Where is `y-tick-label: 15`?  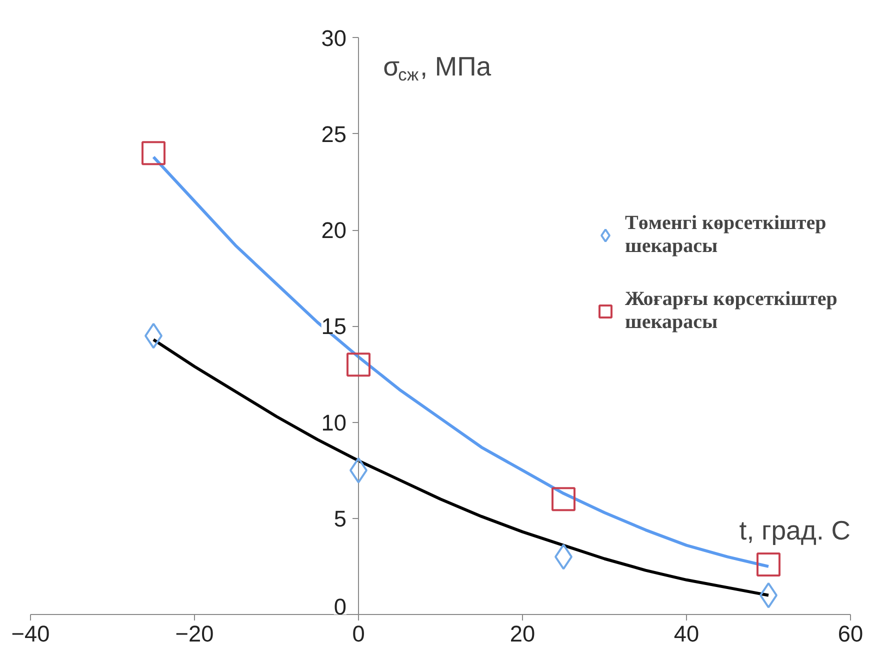 y-tick-label: 15 is located at coordinates (333, 326).